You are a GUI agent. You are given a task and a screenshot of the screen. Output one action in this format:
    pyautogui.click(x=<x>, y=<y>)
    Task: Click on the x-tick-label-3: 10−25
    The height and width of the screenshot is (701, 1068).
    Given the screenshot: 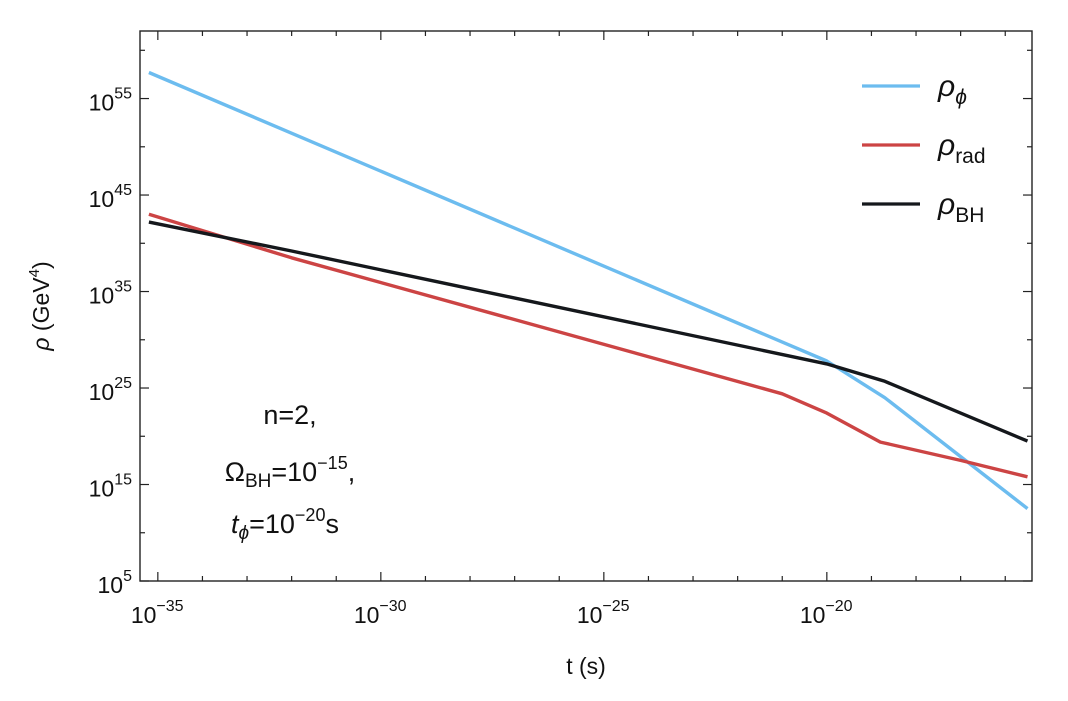 What is the action you would take?
    pyautogui.click(x=603, y=613)
    